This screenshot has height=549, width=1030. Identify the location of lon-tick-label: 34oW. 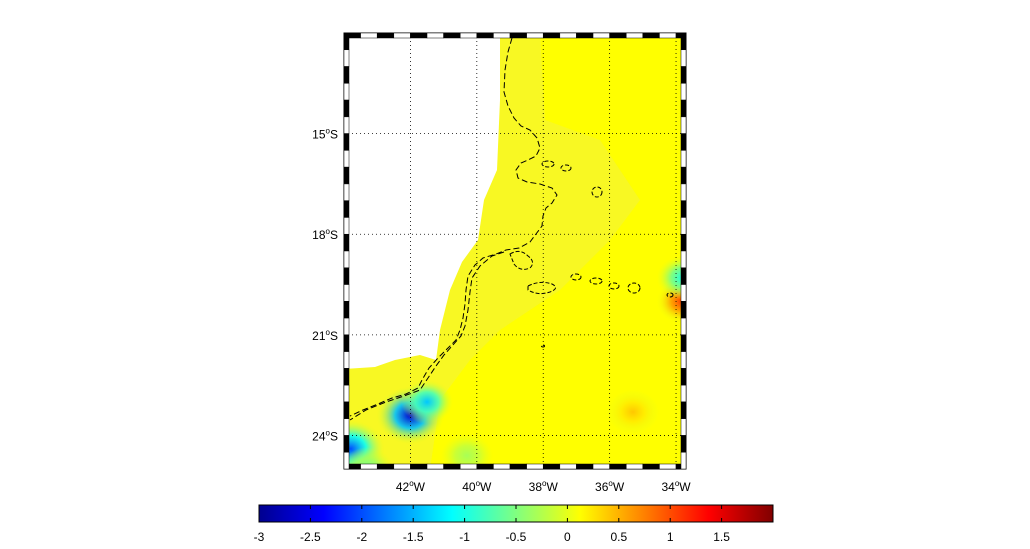
(676, 486).